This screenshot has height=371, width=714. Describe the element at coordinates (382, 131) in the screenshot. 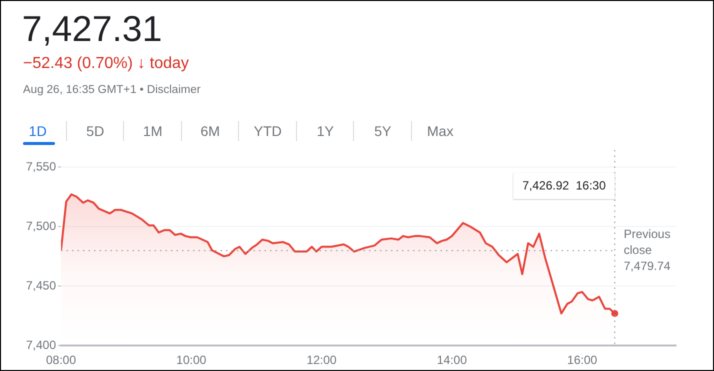

I see `text: 5Y` at that location.